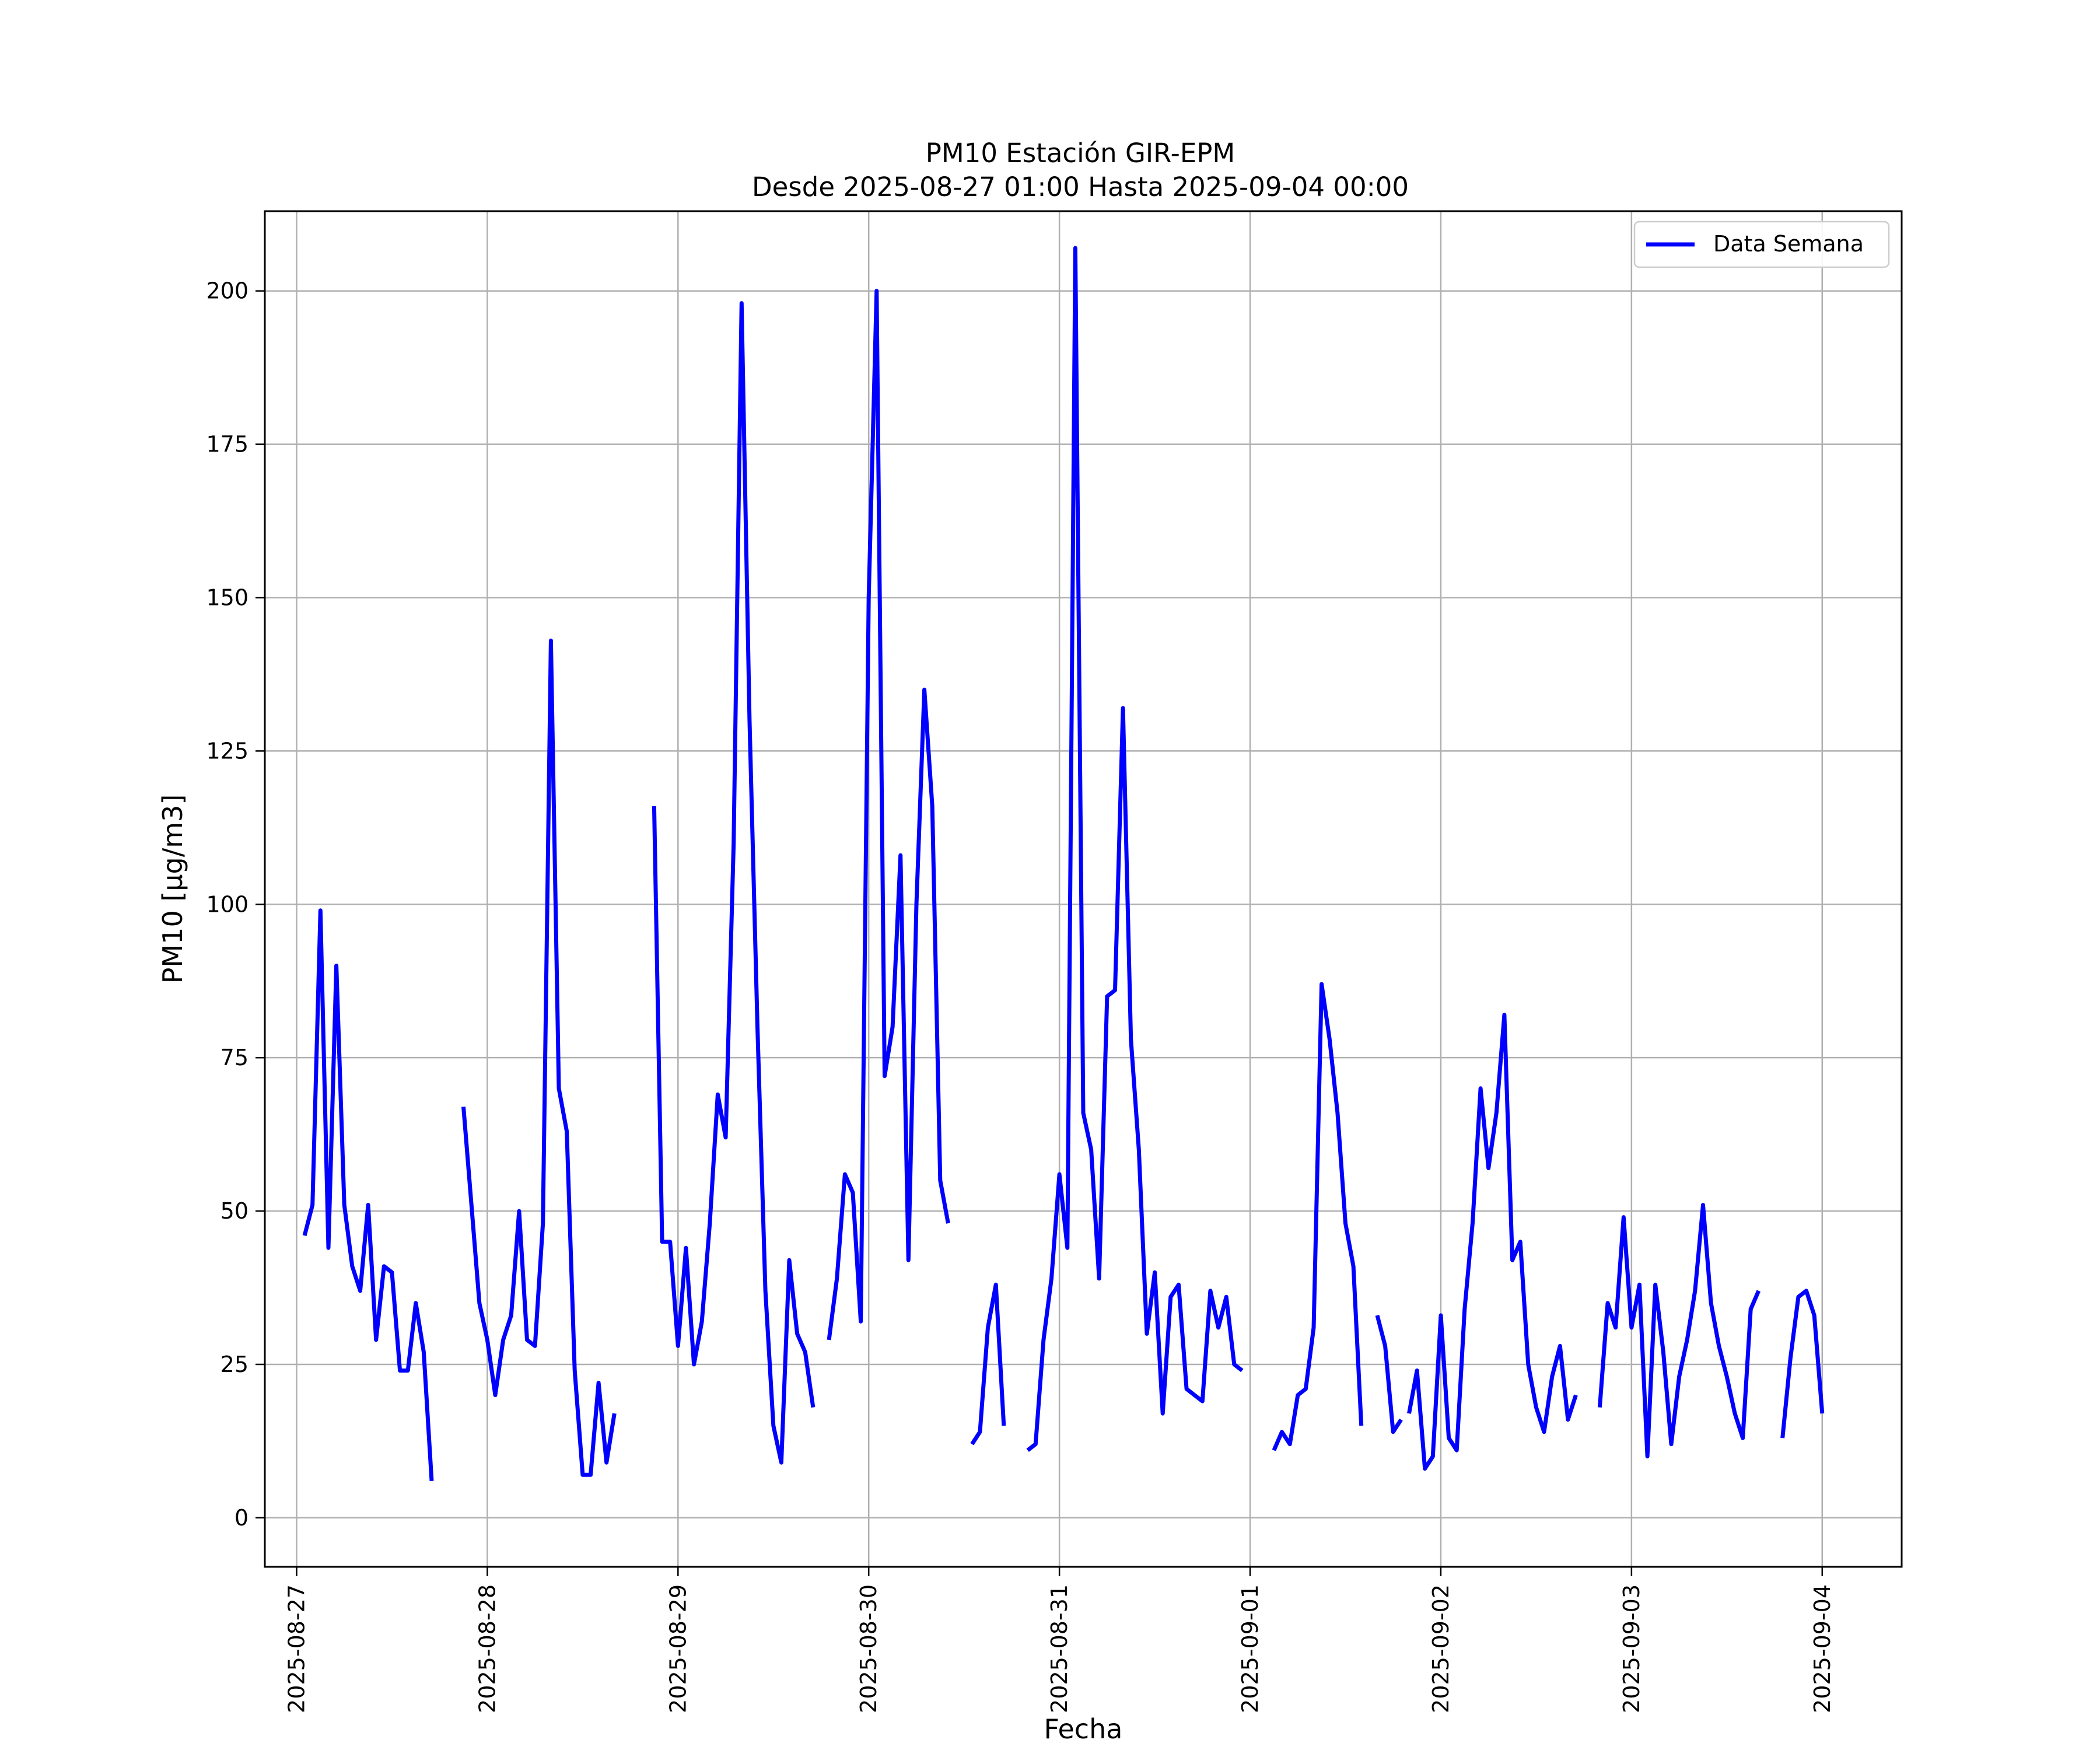  I want to click on legend-box, so click(1761, 244).